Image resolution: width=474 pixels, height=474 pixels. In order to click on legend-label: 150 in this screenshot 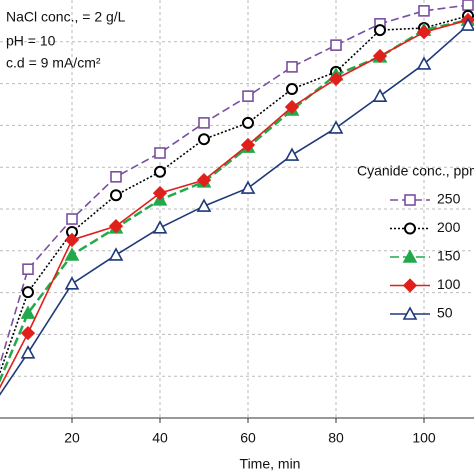, I will do `click(449, 256)`.